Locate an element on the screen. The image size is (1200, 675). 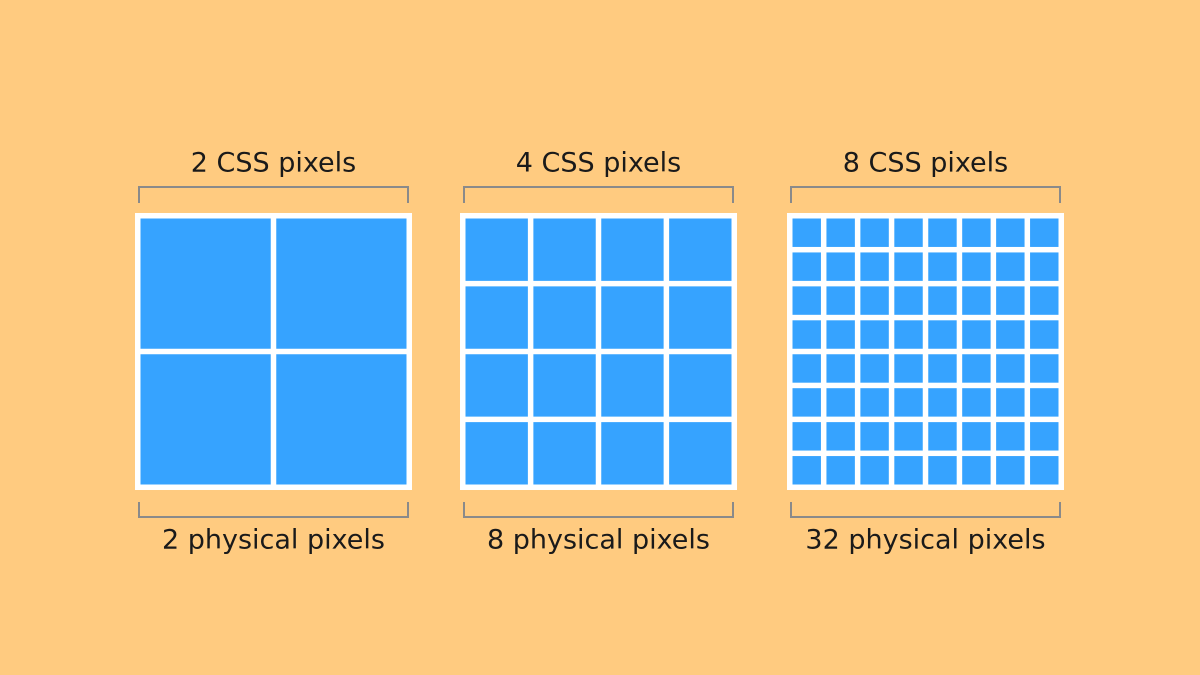
top-label: 4 CSS pixels is located at coordinates (598, 163).